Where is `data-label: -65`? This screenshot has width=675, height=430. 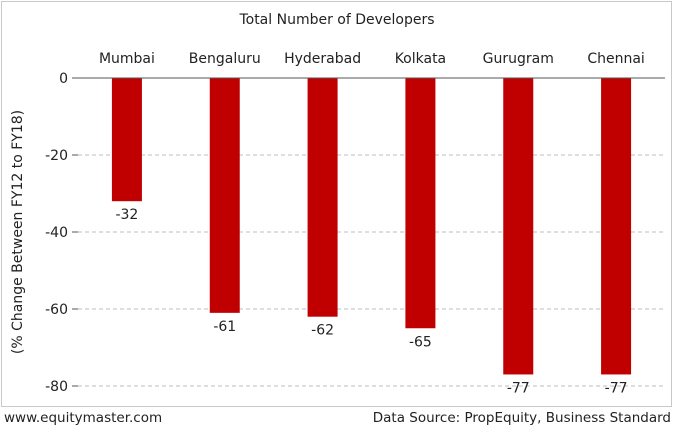 data-label: -65 is located at coordinates (420, 342).